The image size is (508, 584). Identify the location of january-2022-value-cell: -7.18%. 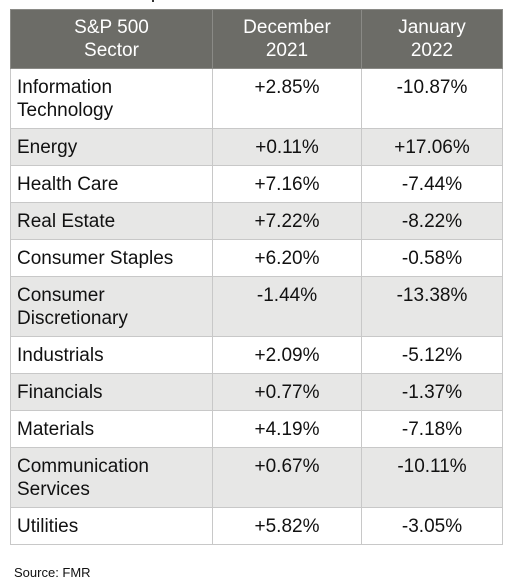
(432, 429).